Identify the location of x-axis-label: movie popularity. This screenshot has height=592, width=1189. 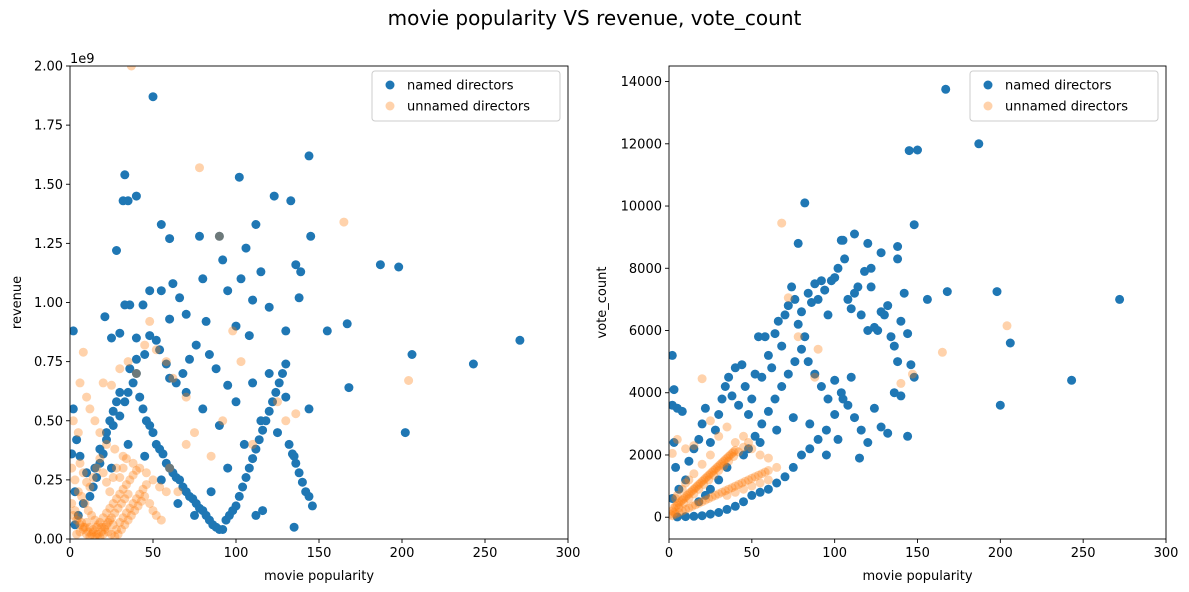
(319, 576).